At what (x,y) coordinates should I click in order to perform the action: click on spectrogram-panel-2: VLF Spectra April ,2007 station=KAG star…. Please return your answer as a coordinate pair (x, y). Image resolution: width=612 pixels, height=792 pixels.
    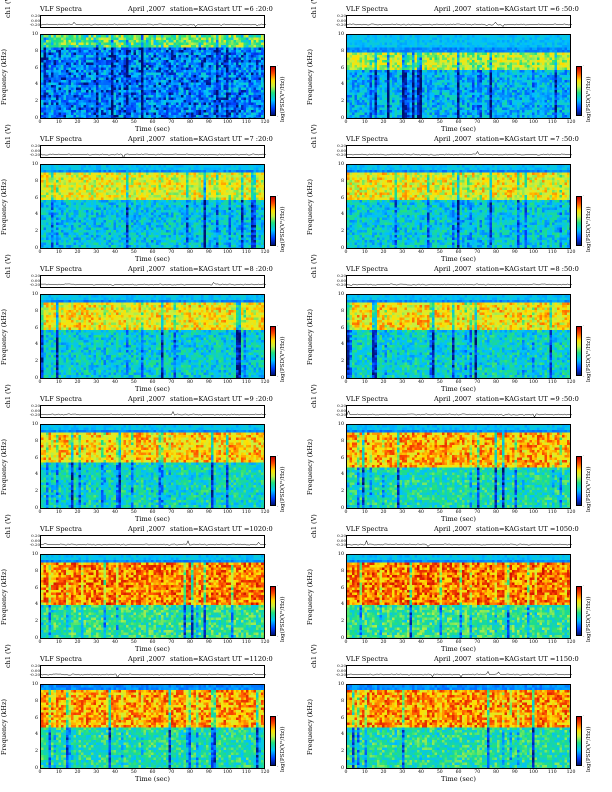
    Looking at the image, I should click on (451, 66).